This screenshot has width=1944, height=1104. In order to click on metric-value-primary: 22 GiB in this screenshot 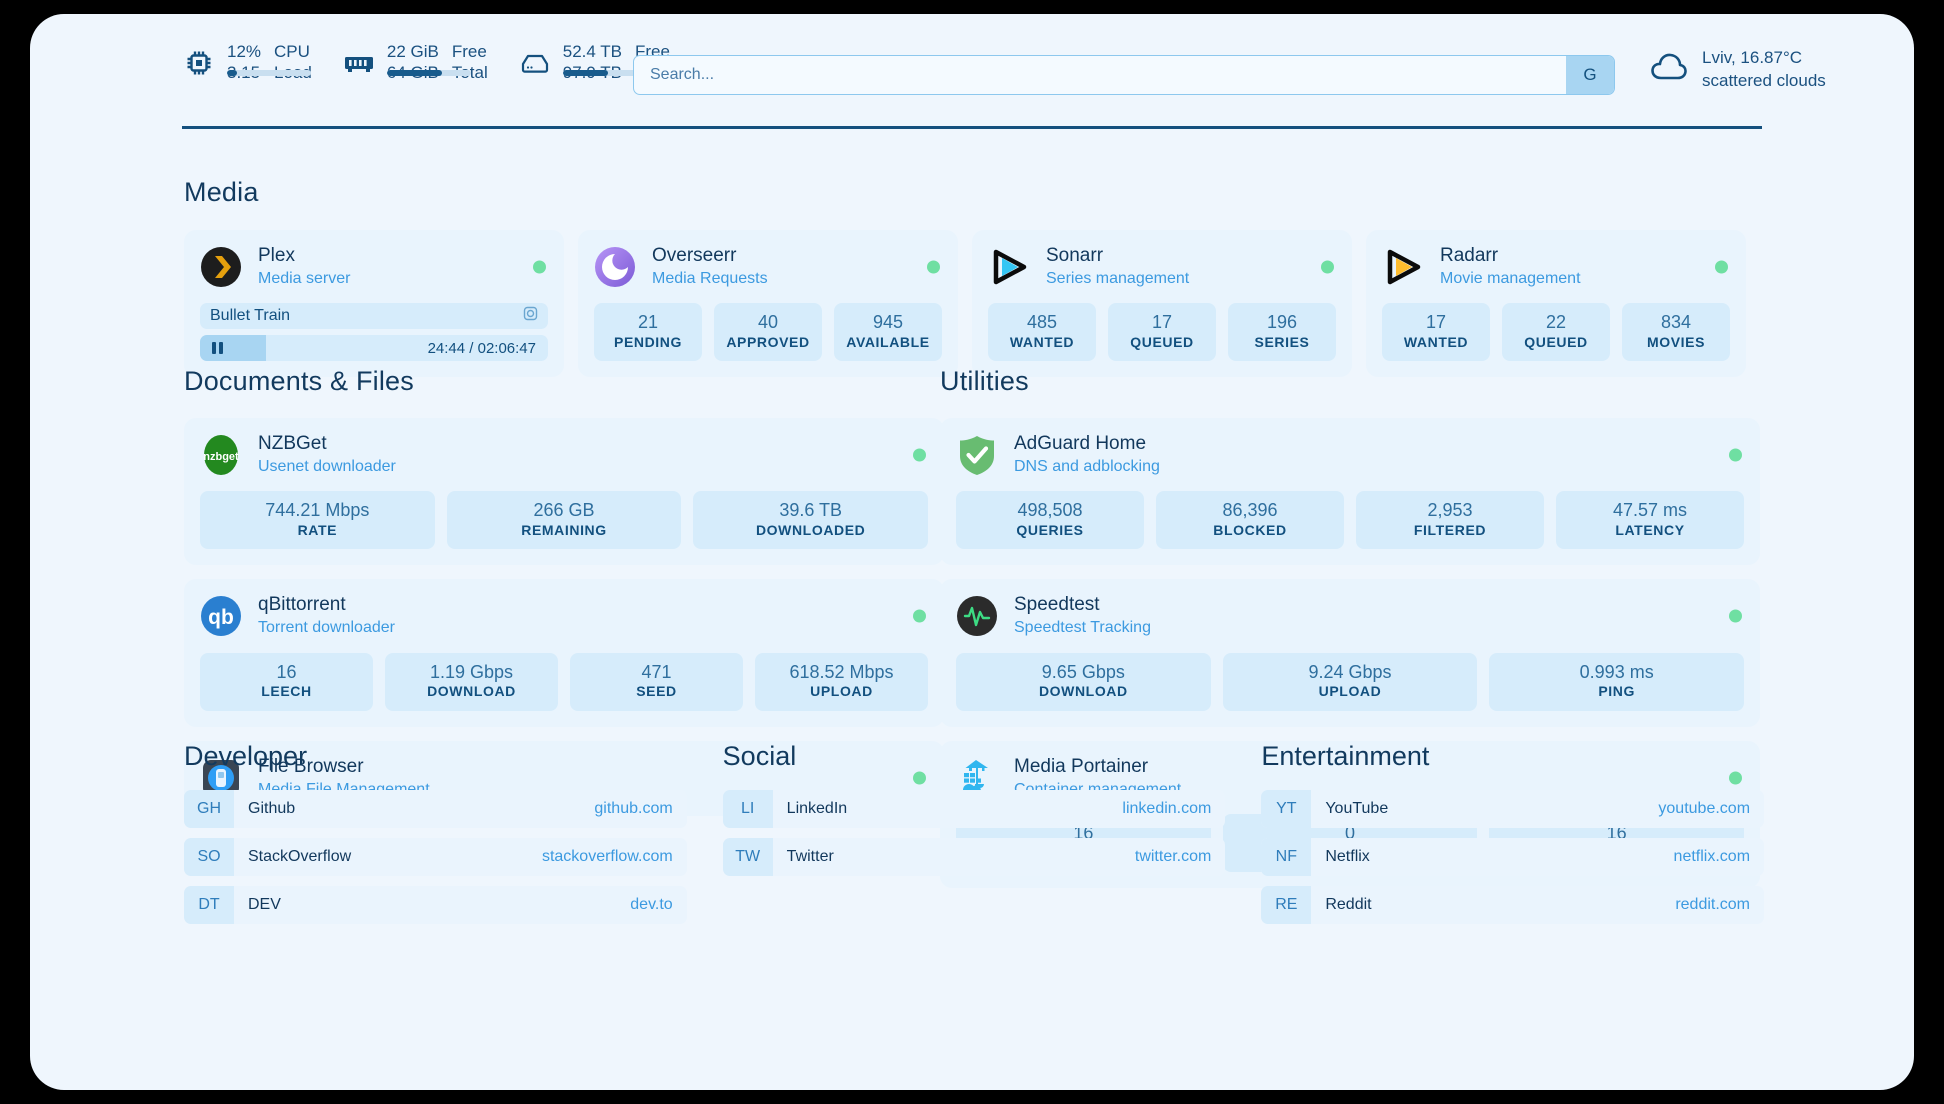, I will do `click(412, 52)`.